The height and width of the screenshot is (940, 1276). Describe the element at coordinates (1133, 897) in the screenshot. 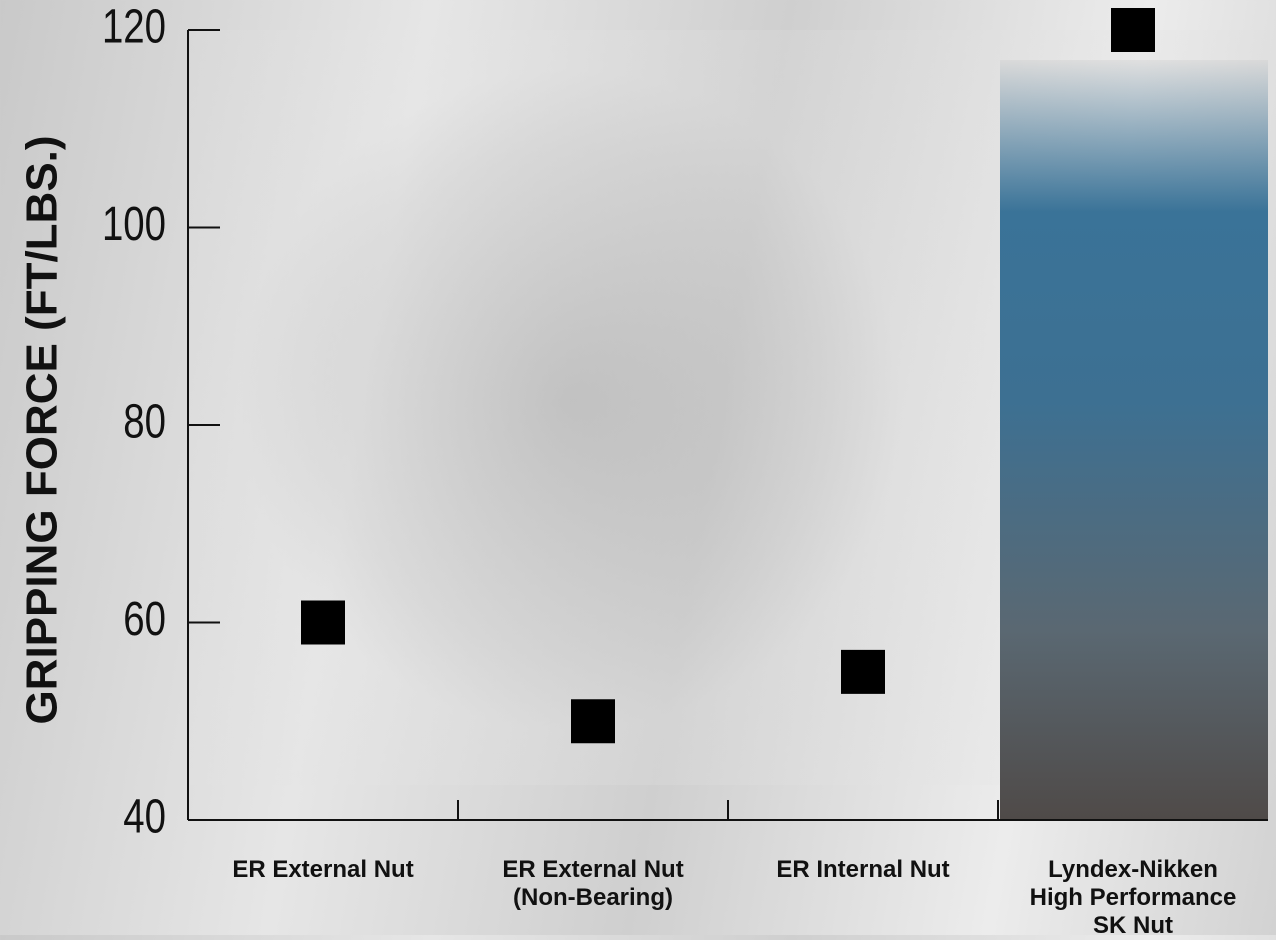

I see `x-tick-label: Lyndex-Nikken High Performance SK Nut` at that location.